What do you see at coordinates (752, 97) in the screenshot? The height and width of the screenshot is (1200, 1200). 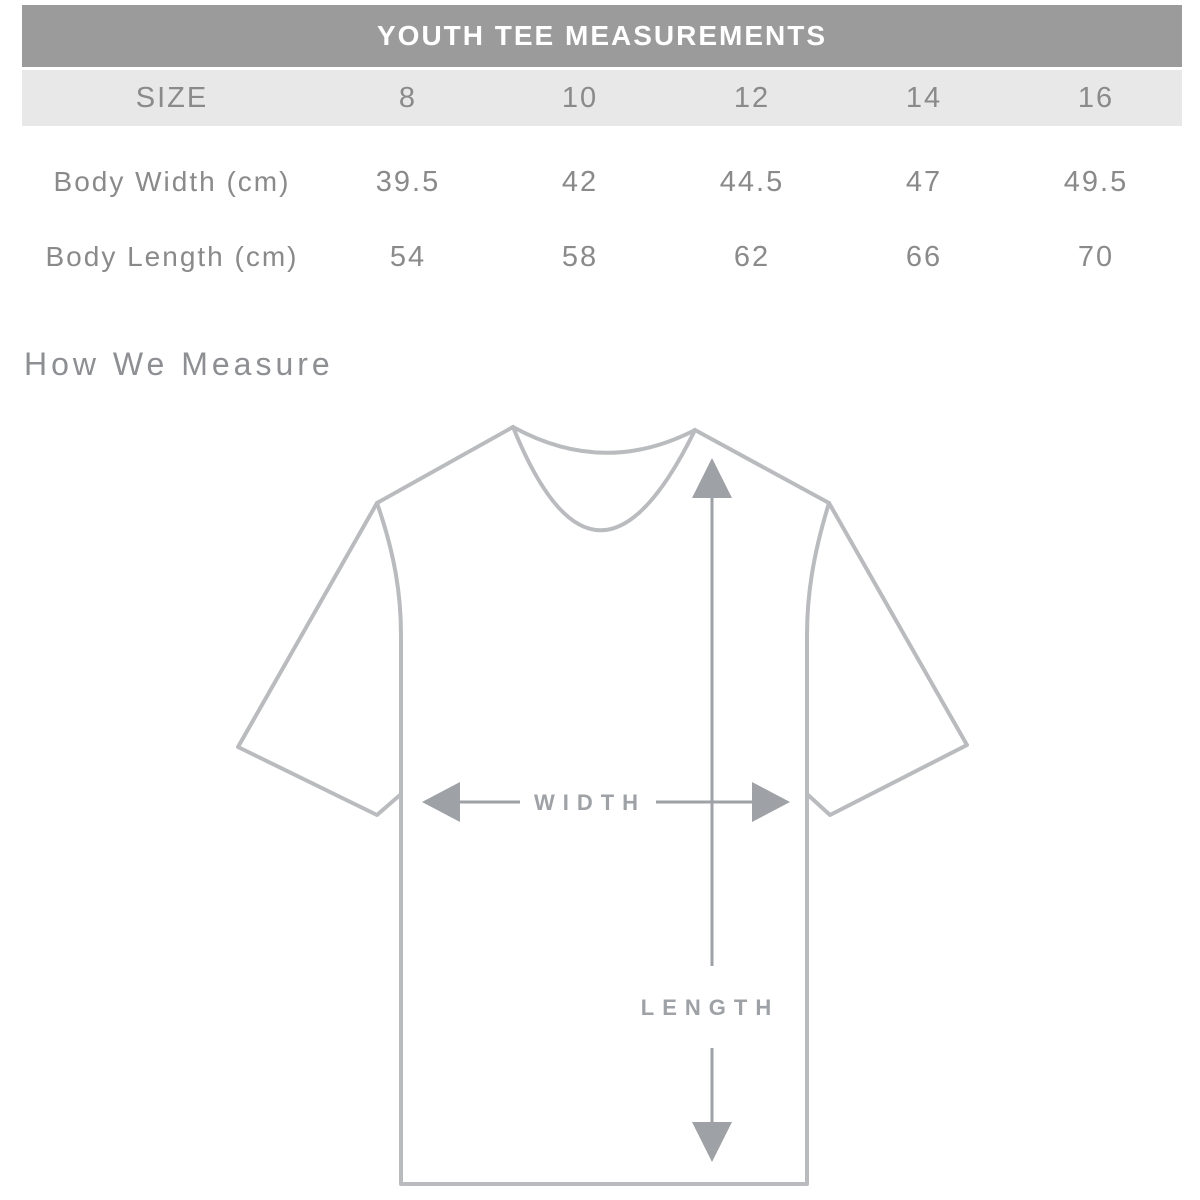 I see `size-column-12: 12` at bounding box center [752, 97].